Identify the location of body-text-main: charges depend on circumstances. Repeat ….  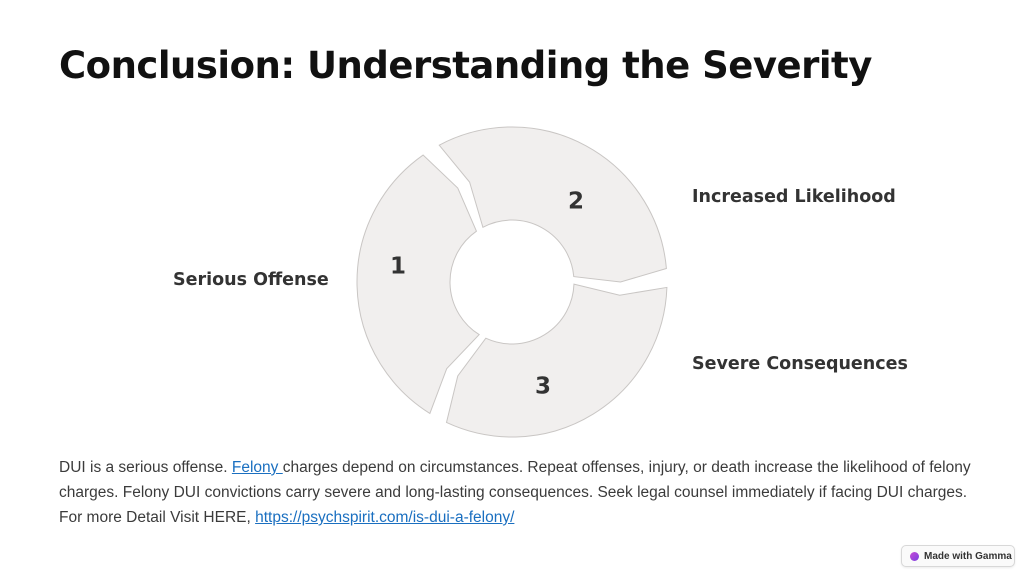
(515, 480).